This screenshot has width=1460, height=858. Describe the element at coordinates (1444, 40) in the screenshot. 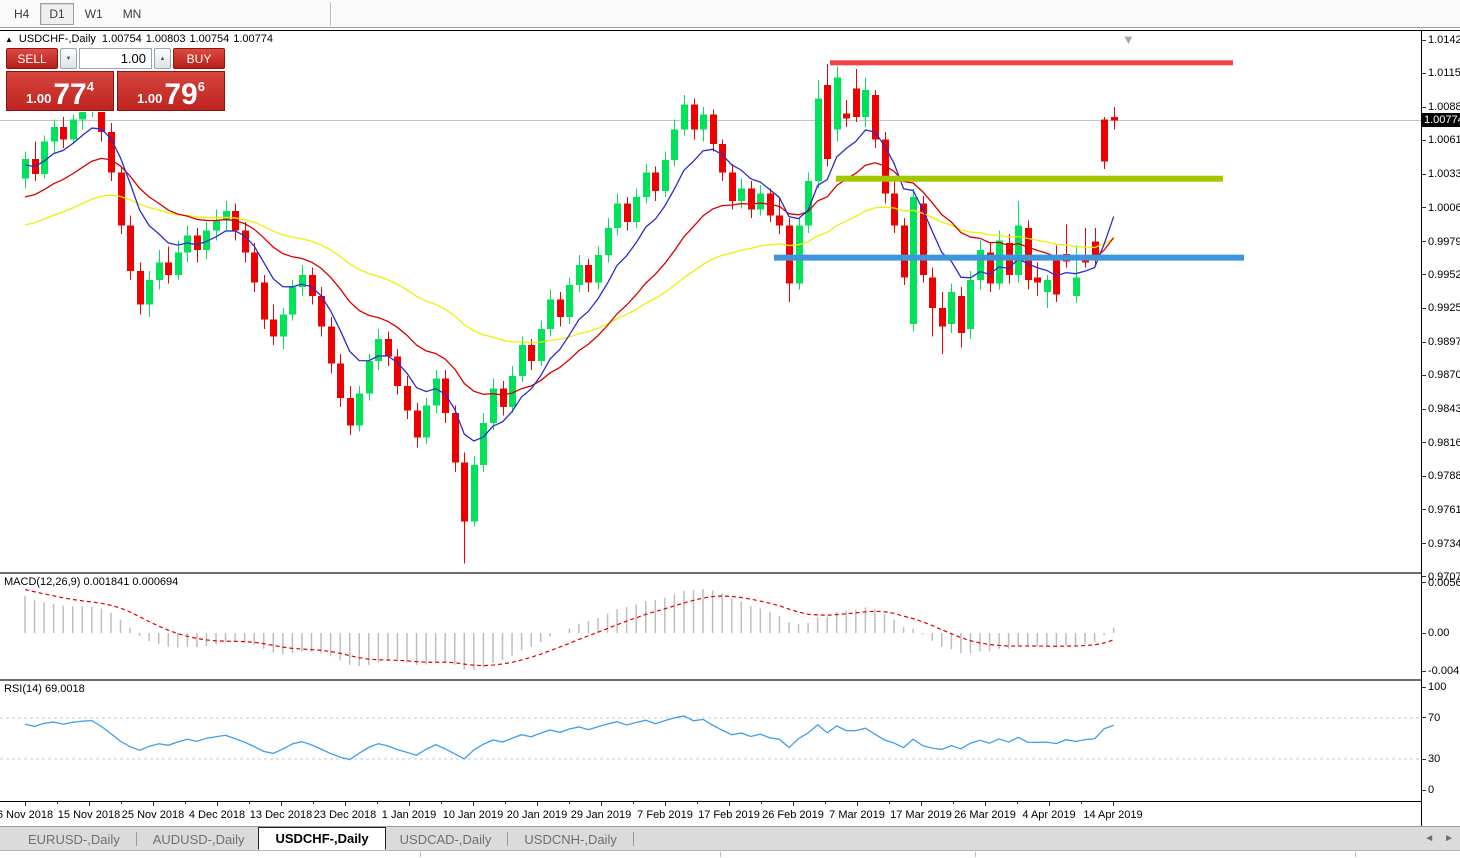

I see `price-axis-label: 1.01425` at that location.